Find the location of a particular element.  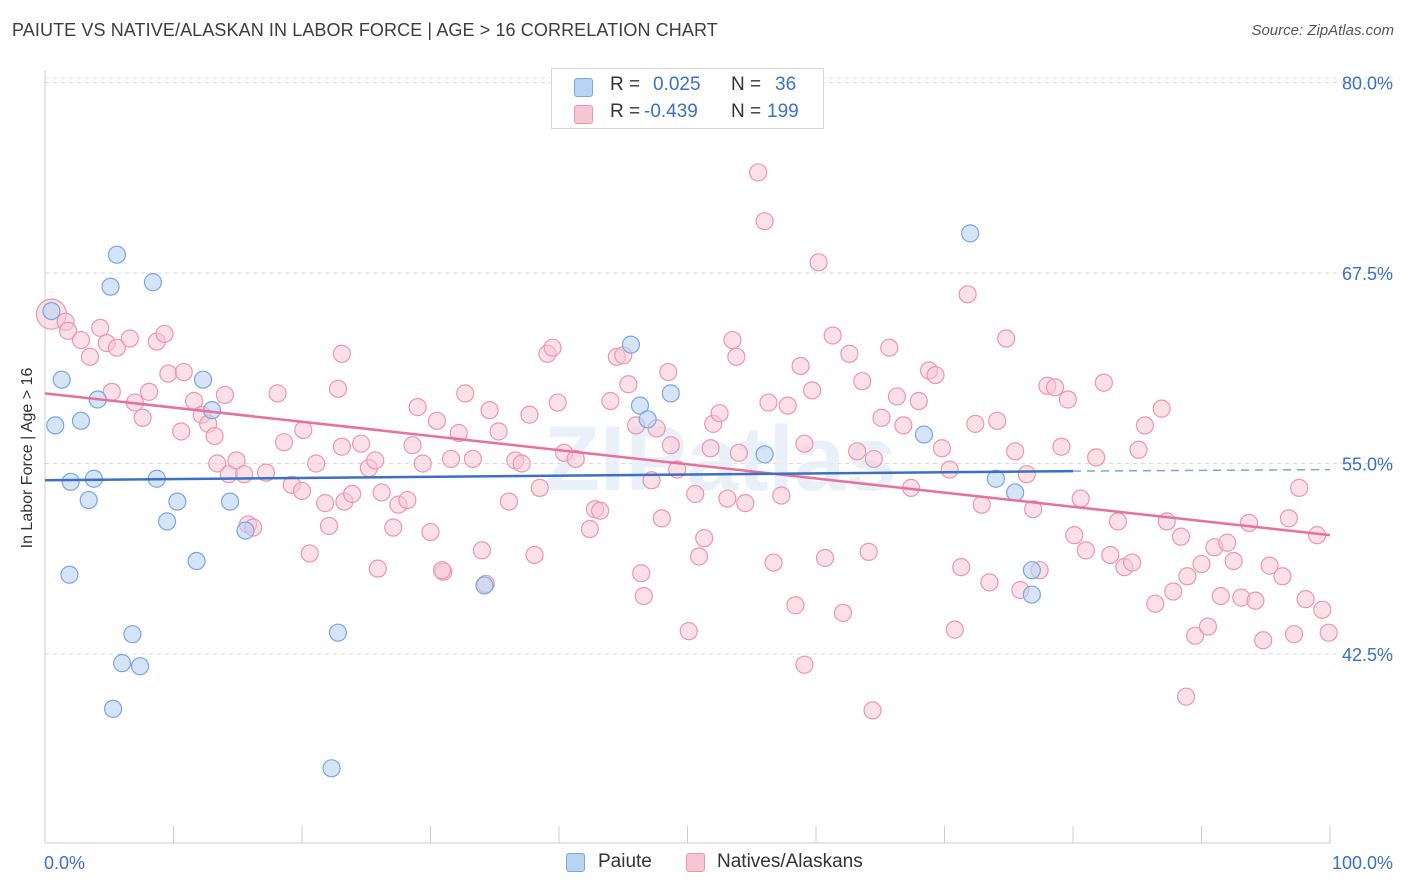

legend-natives-label: Natives/Alaskans is located at coordinates (790, 861).